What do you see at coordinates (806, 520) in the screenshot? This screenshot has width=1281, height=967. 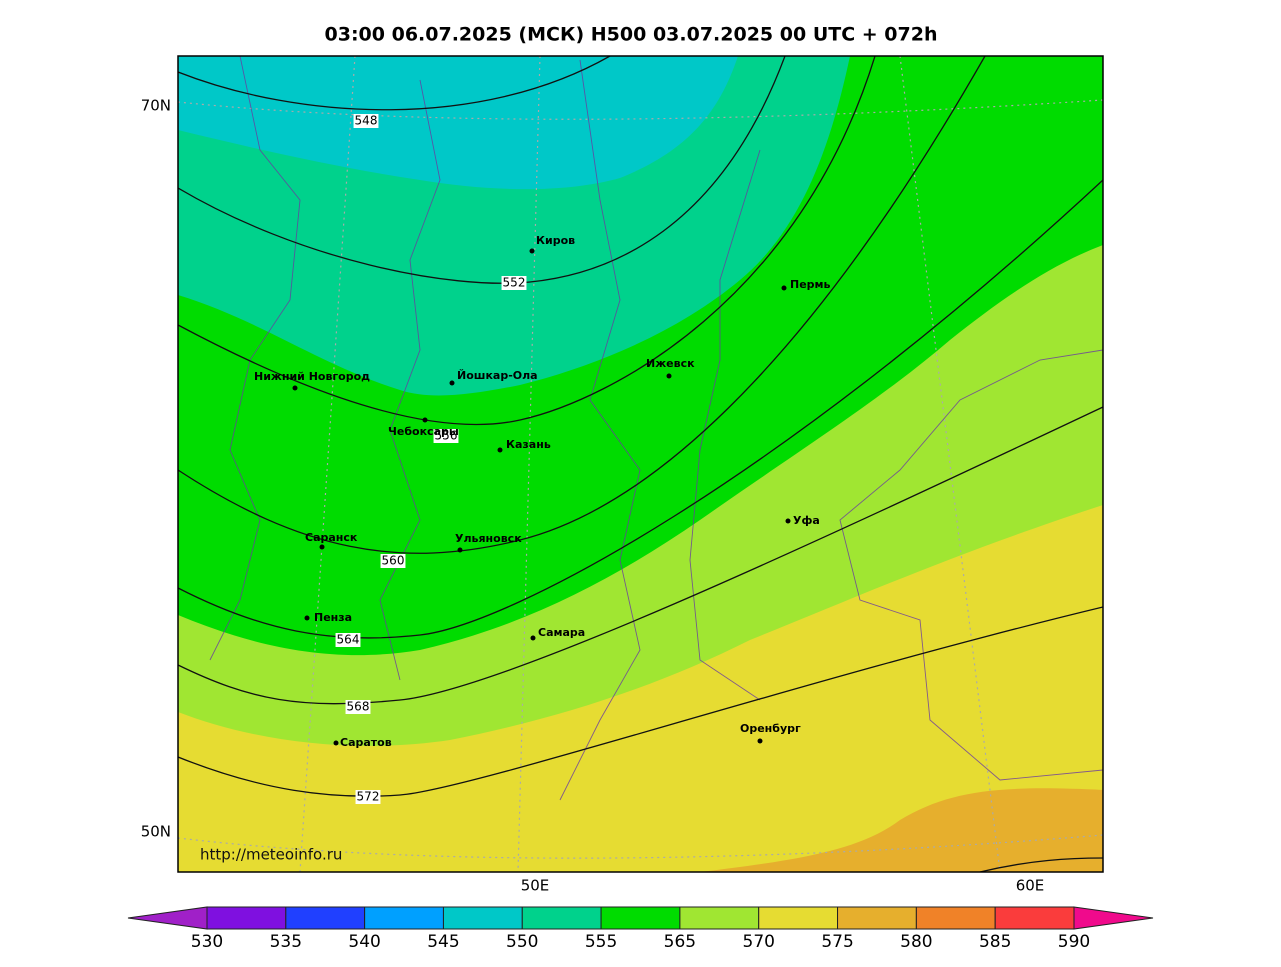 I see `city-label: Уфа` at bounding box center [806, 520].